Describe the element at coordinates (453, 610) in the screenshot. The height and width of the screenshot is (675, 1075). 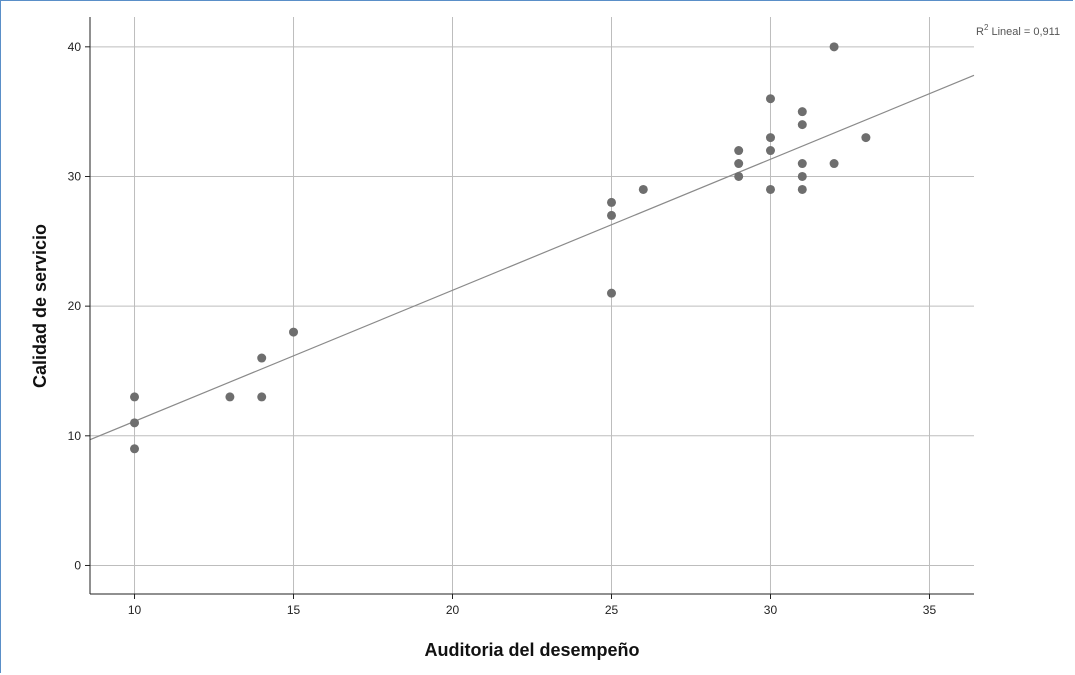
I see `x-tick-label: 20` at that location.